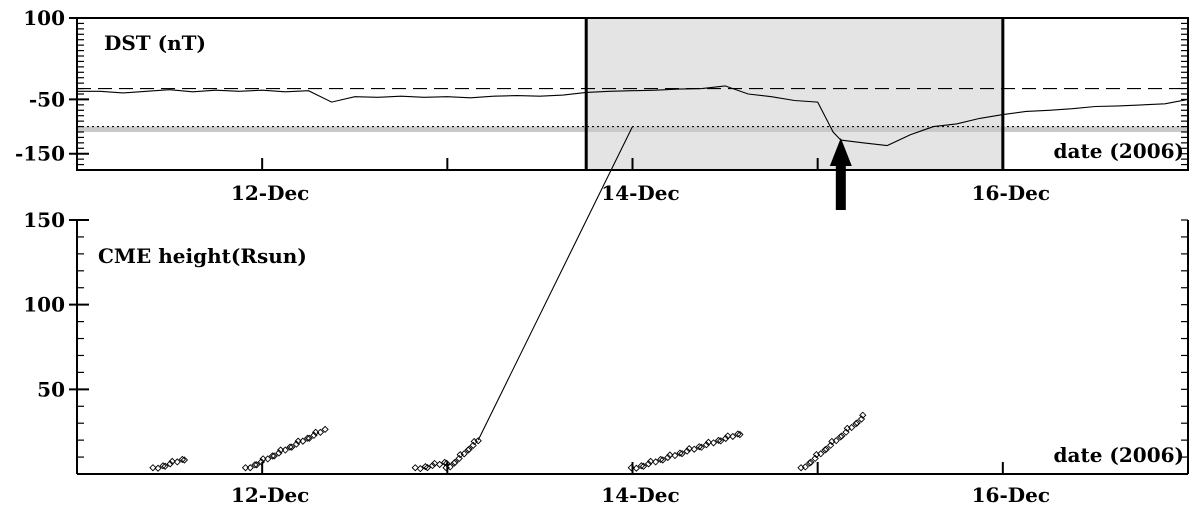 The image size is (1200, 510). What do you see at coordinates (840, 152) in the screenshot?
I see `arrow-head` at bounding box center [840, 152].